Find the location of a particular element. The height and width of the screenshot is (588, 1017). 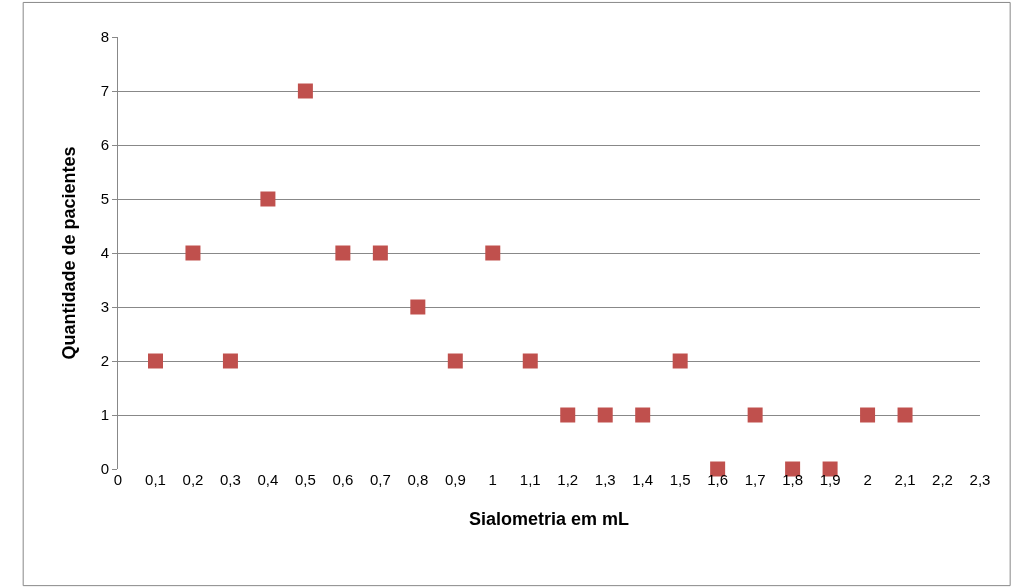

x-tick-label: 2 is located at coordinates (867, 479).